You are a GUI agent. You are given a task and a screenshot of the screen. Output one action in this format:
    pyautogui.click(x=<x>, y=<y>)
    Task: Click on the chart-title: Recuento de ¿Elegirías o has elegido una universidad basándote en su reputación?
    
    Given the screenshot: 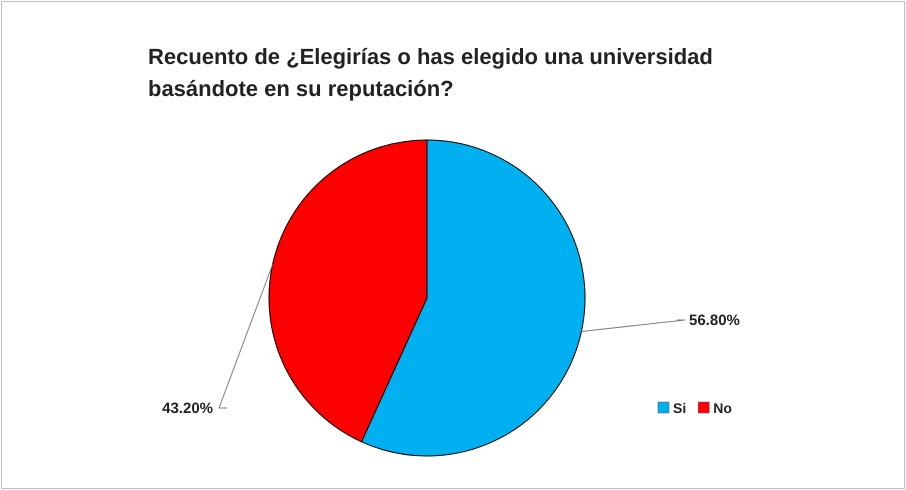 What is the action you would take?
    pyautogui.click(x=430, y=72)
    